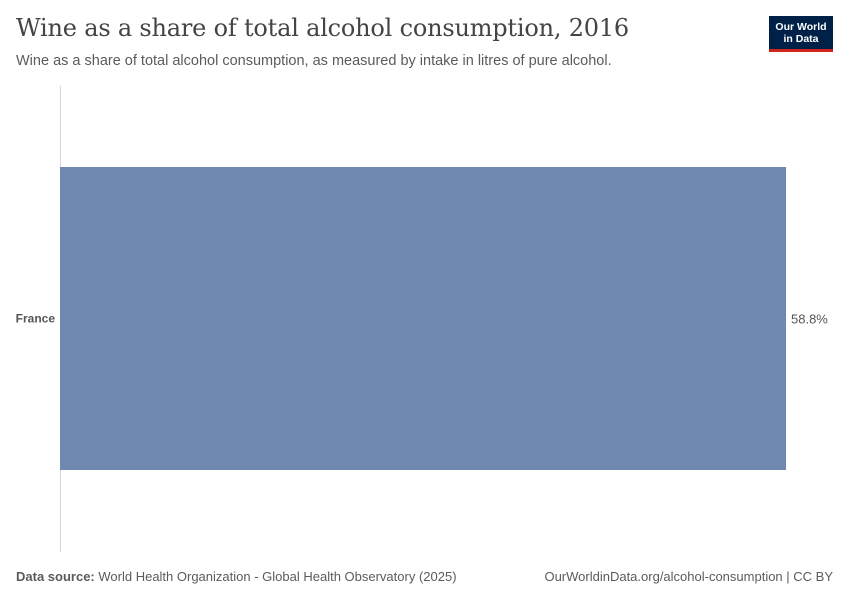 This screenshot has height=600, width=850. What do you see at coordinates (36, 319) in the screenshot?
I see `category-label: France` at bounding box center [36, 319].